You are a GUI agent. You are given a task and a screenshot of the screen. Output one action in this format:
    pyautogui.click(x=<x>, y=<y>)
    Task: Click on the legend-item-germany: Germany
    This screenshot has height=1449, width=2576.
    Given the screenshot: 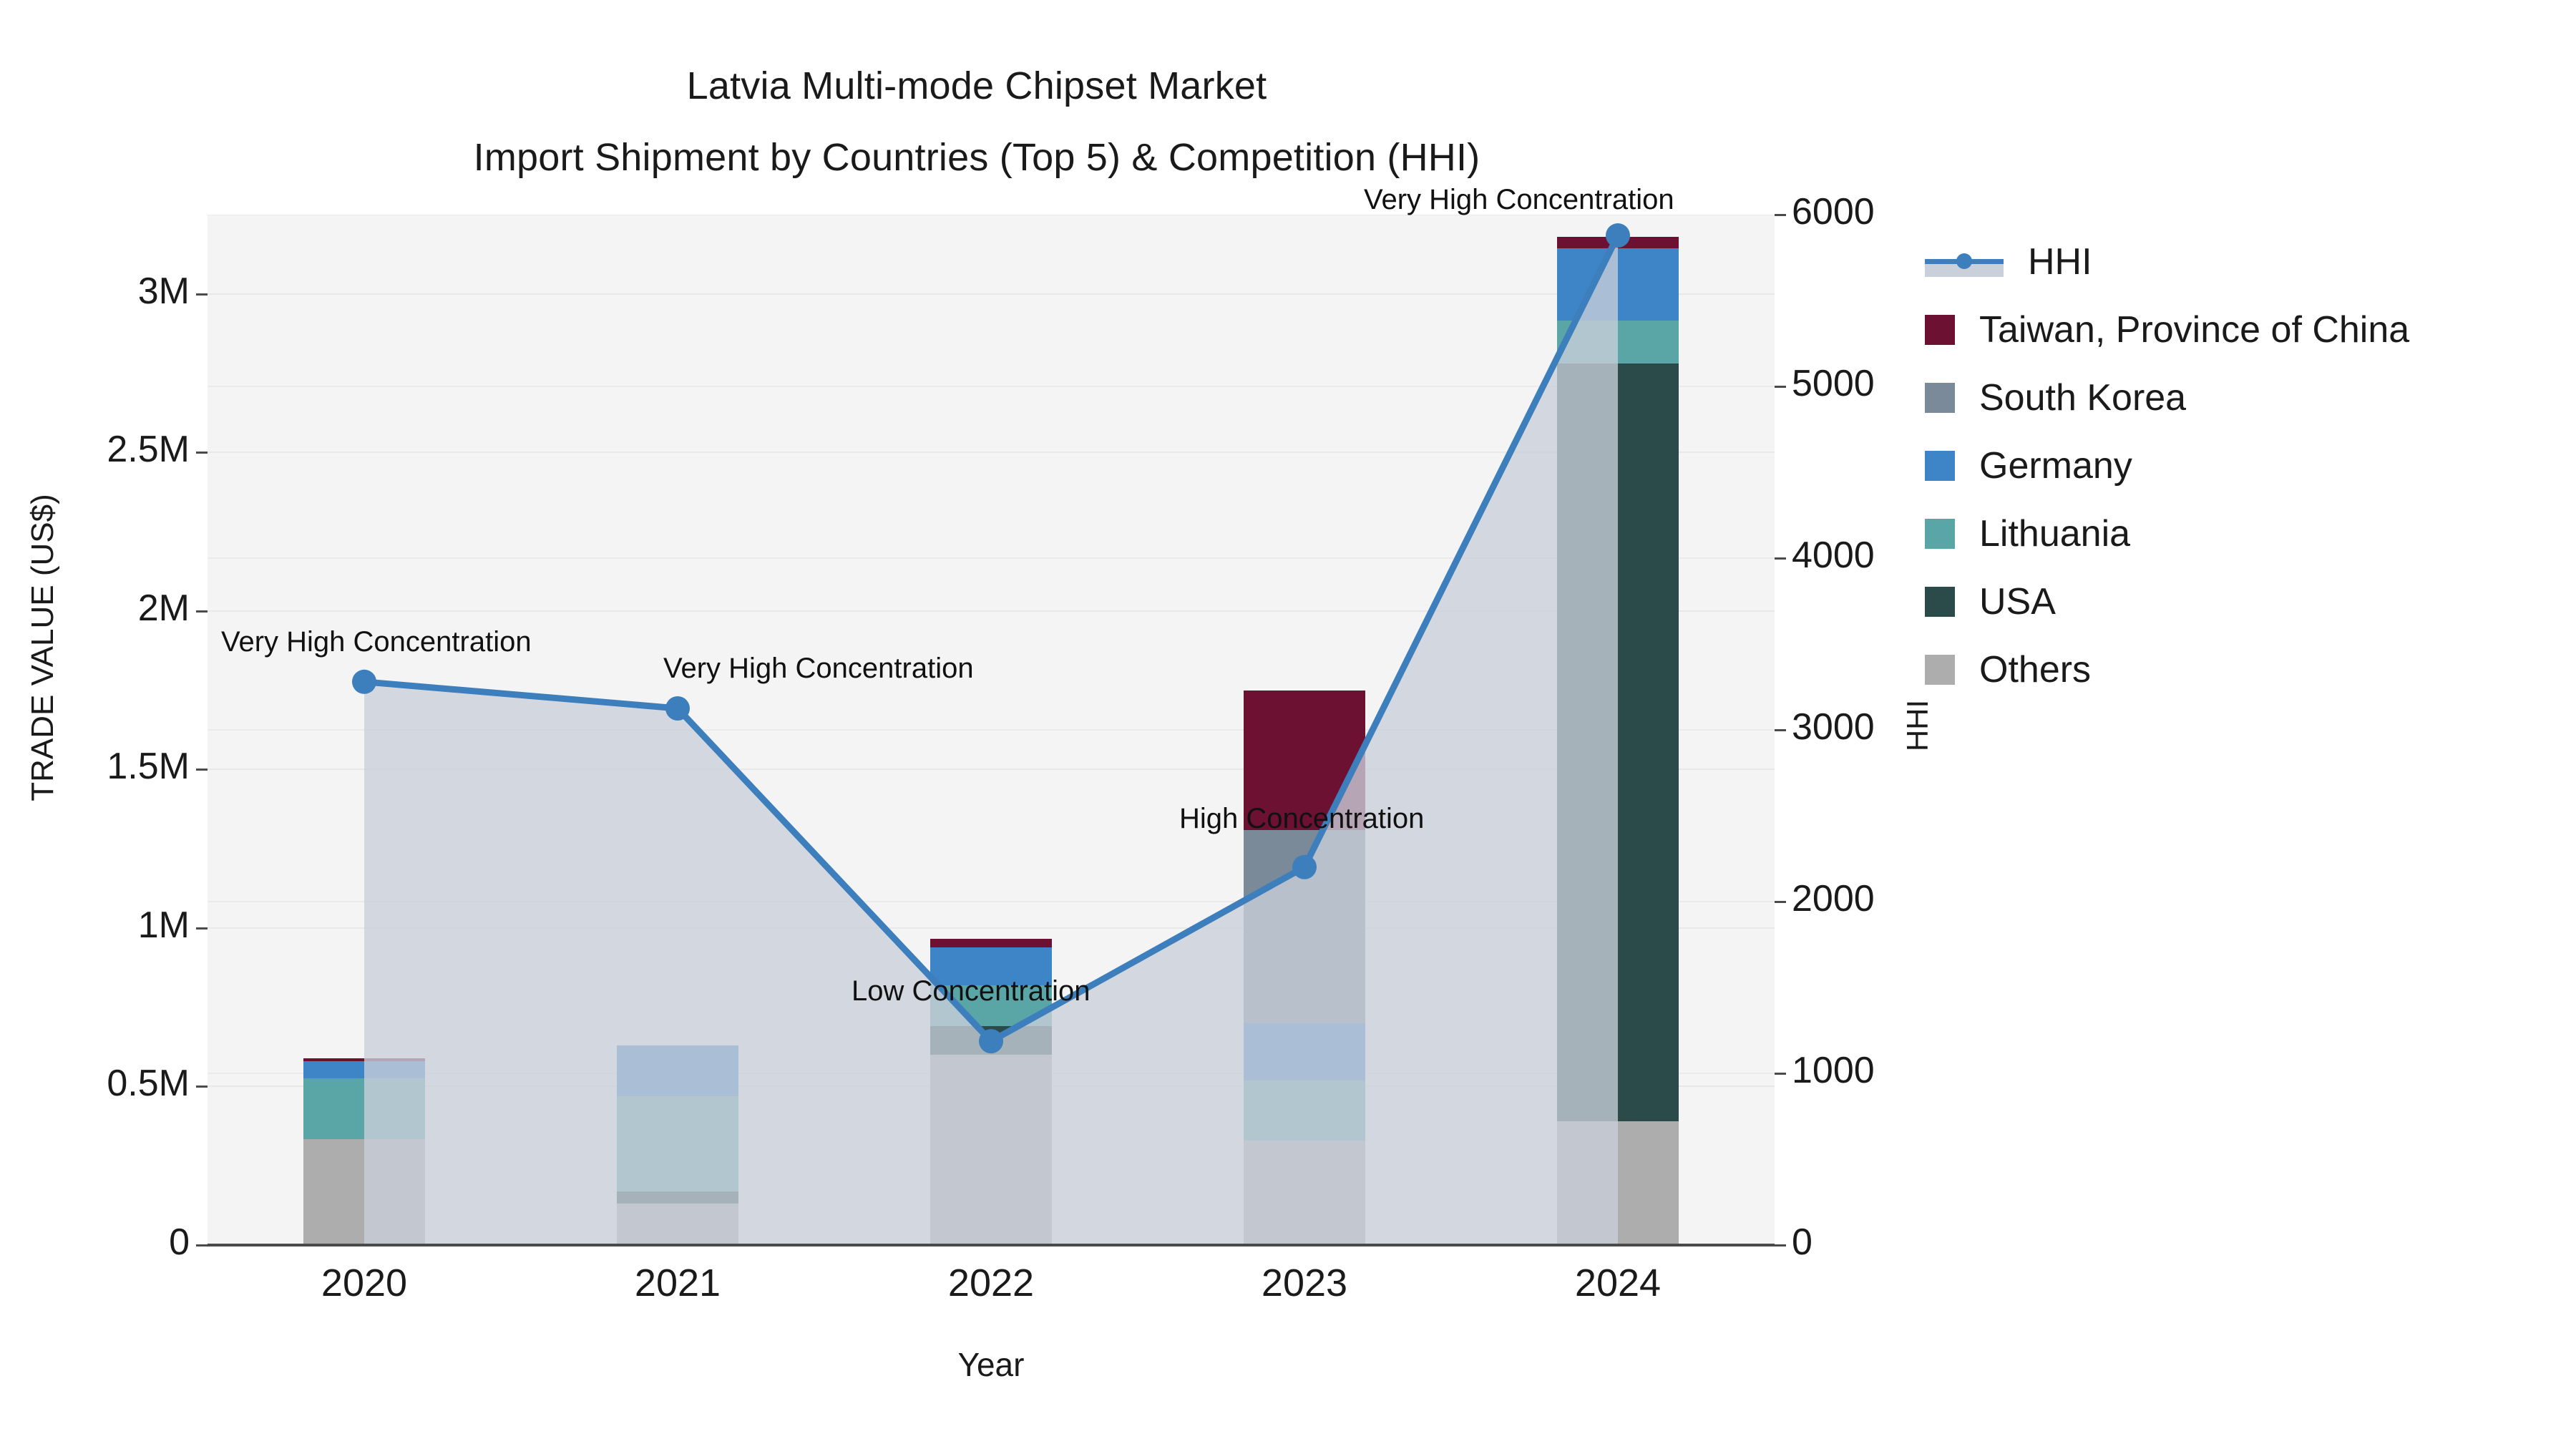 What is the action you would take?
    pyautogui.click(x=2240, y=465)
    